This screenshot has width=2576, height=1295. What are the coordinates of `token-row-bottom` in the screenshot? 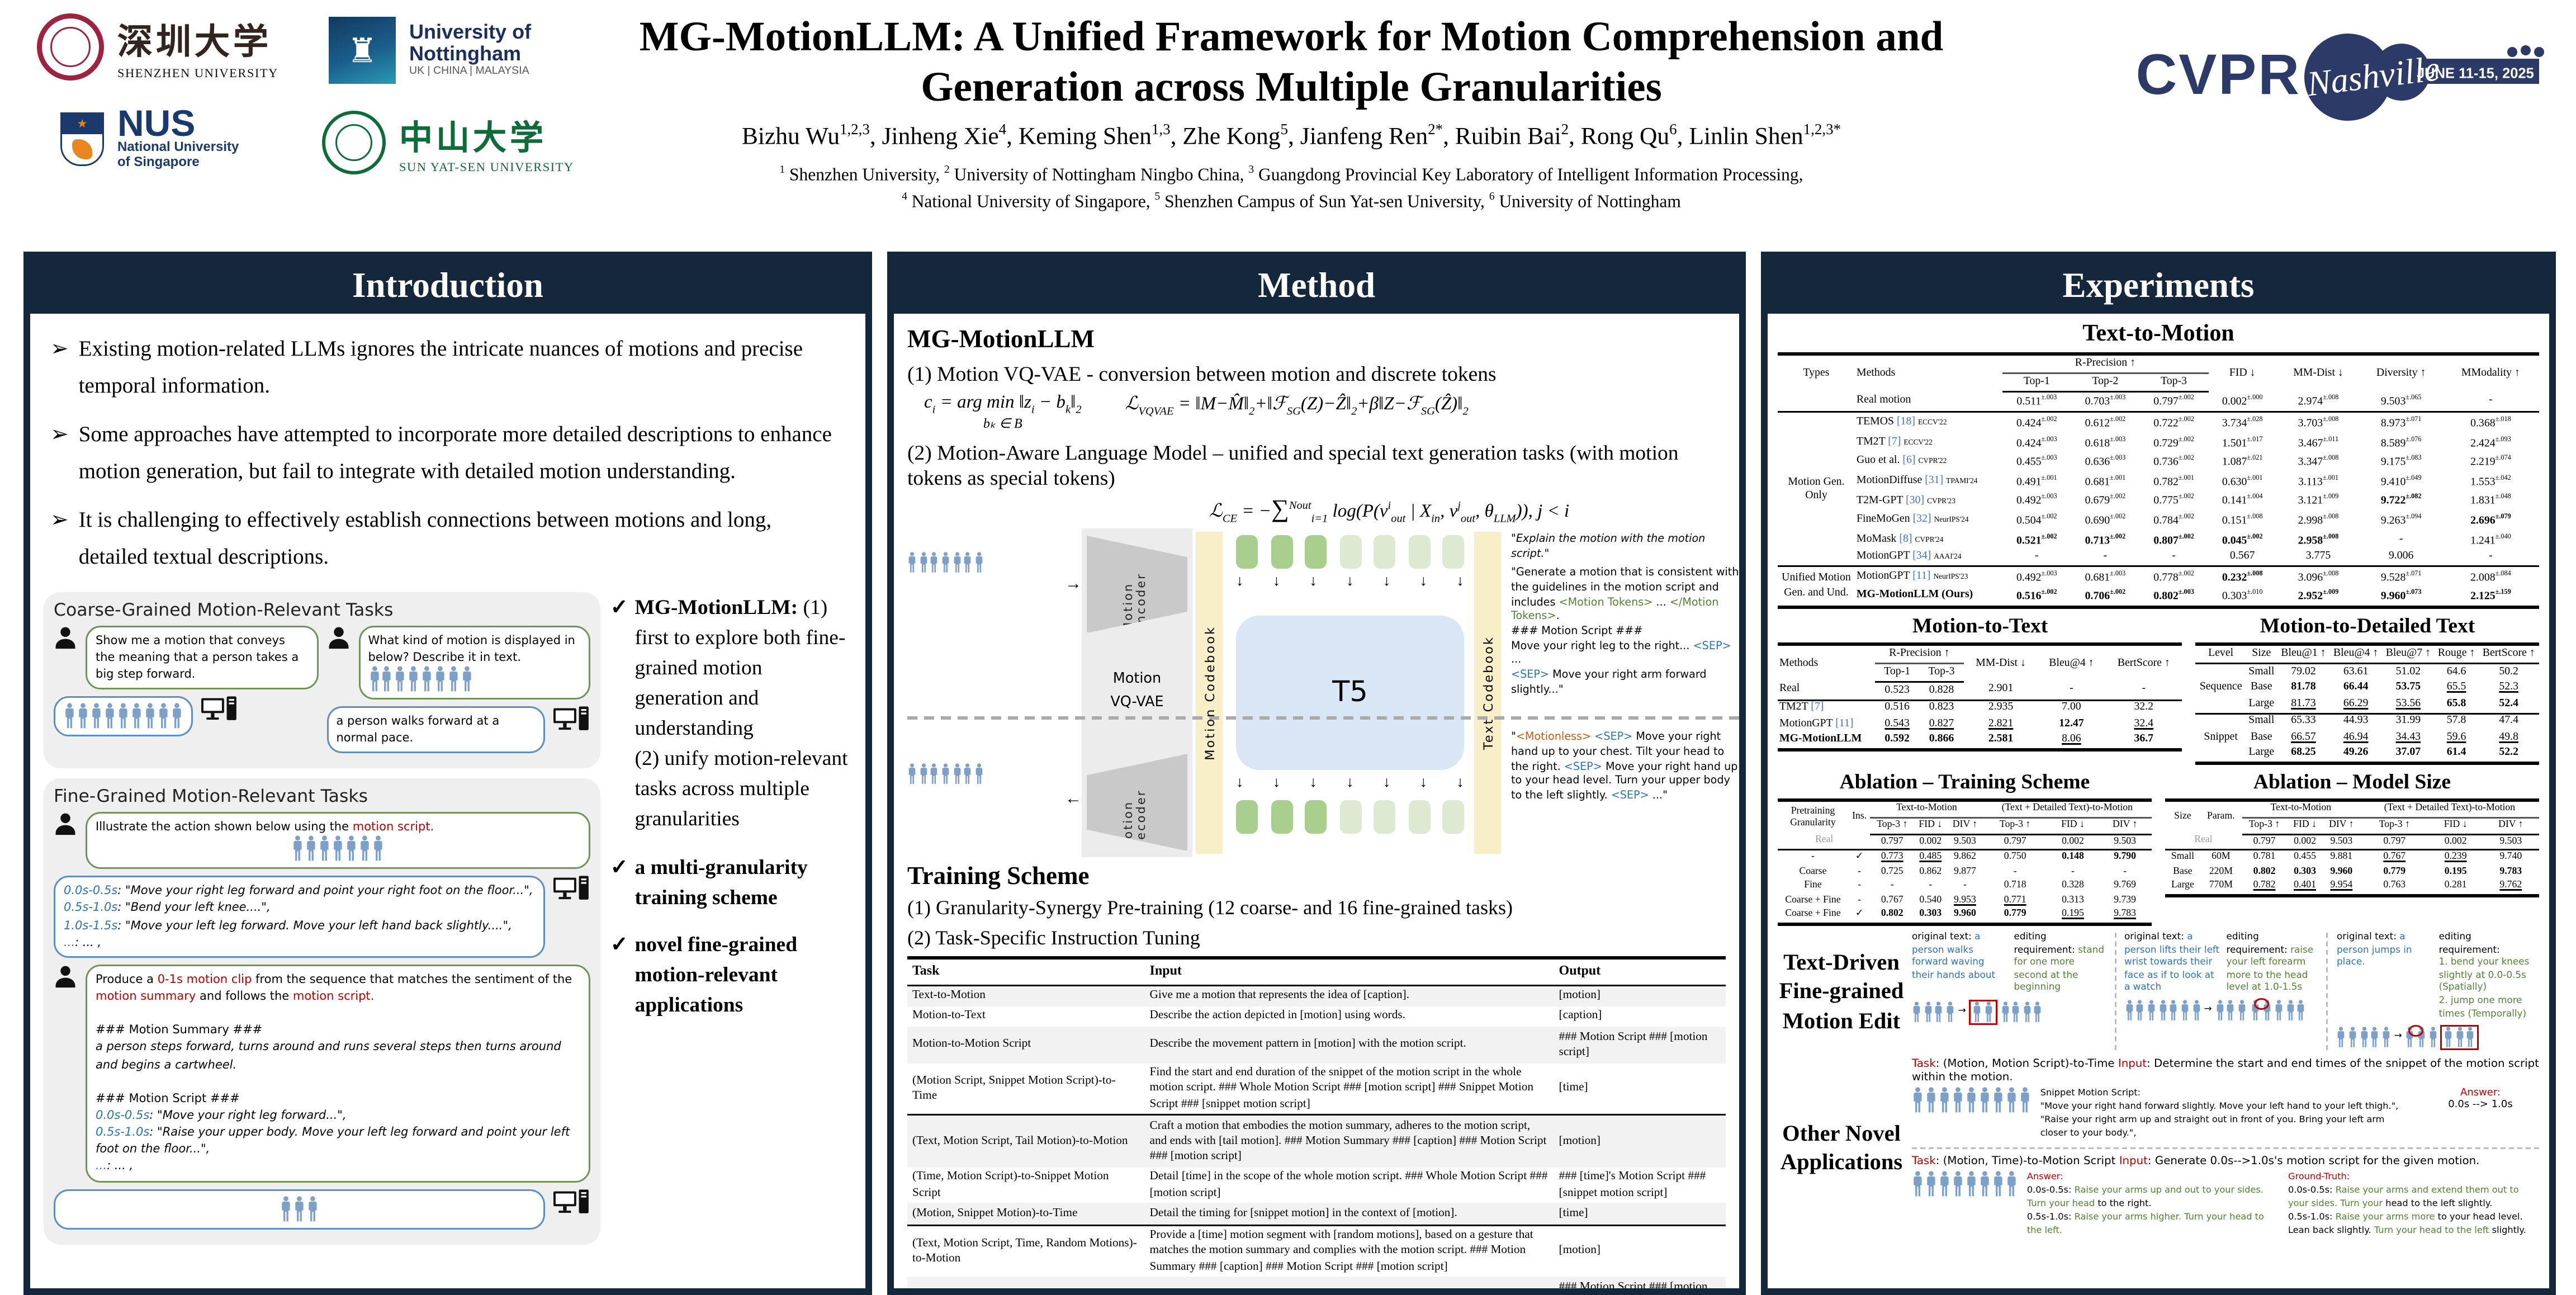 It's located at (1350, 818).